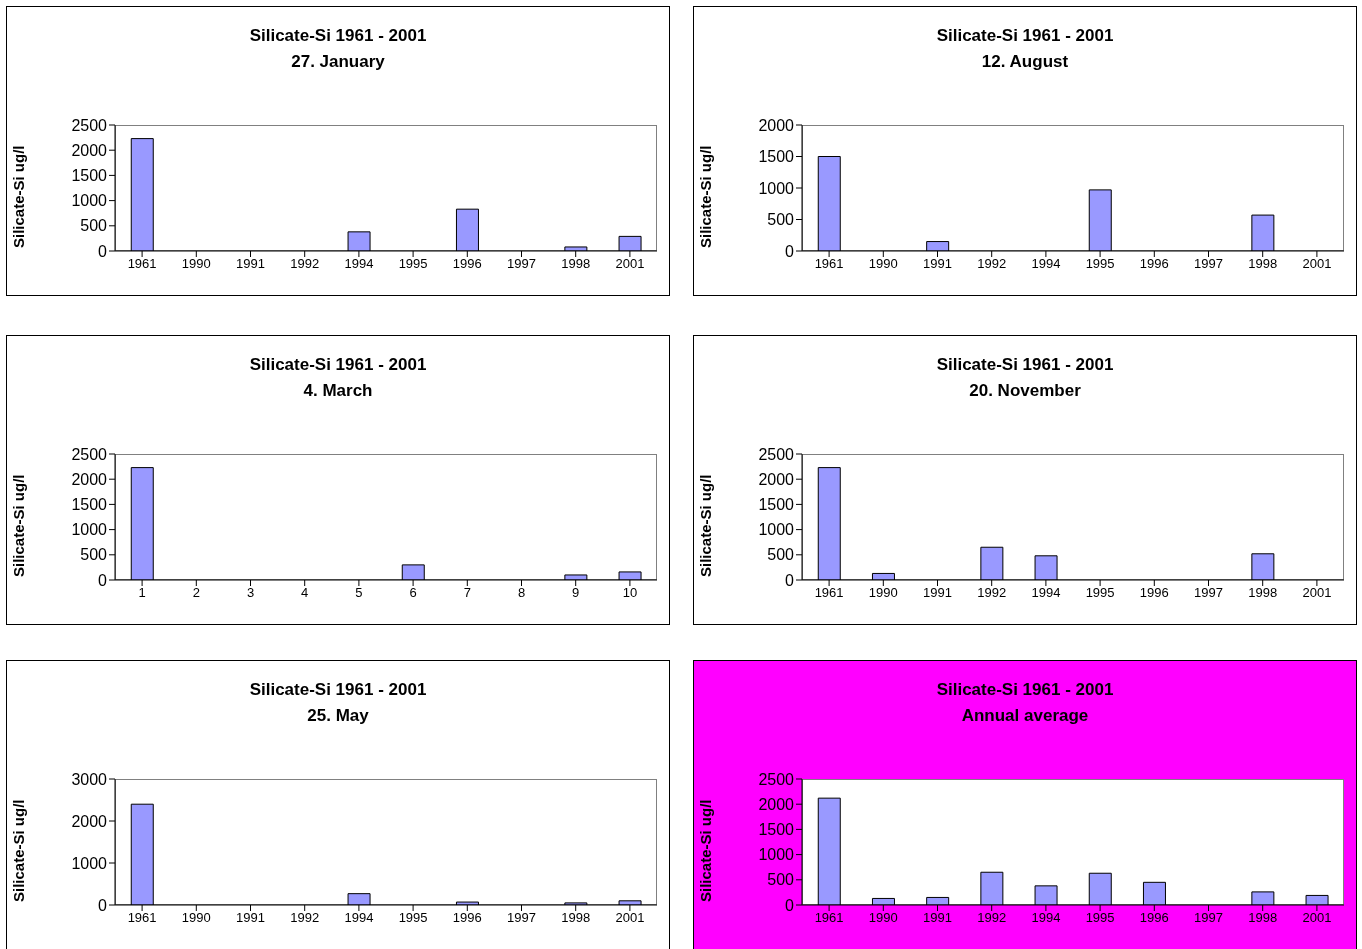 The height and width of the screenshot is (949, 1362). I want to click on chart-subtitle: 12. August, so click(1025, 62).